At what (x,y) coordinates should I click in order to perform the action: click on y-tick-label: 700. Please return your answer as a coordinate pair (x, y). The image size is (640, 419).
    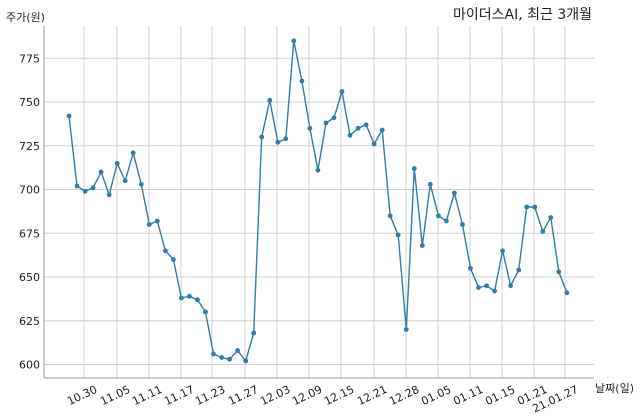
    Looking at the image, I should click on (29, 190).